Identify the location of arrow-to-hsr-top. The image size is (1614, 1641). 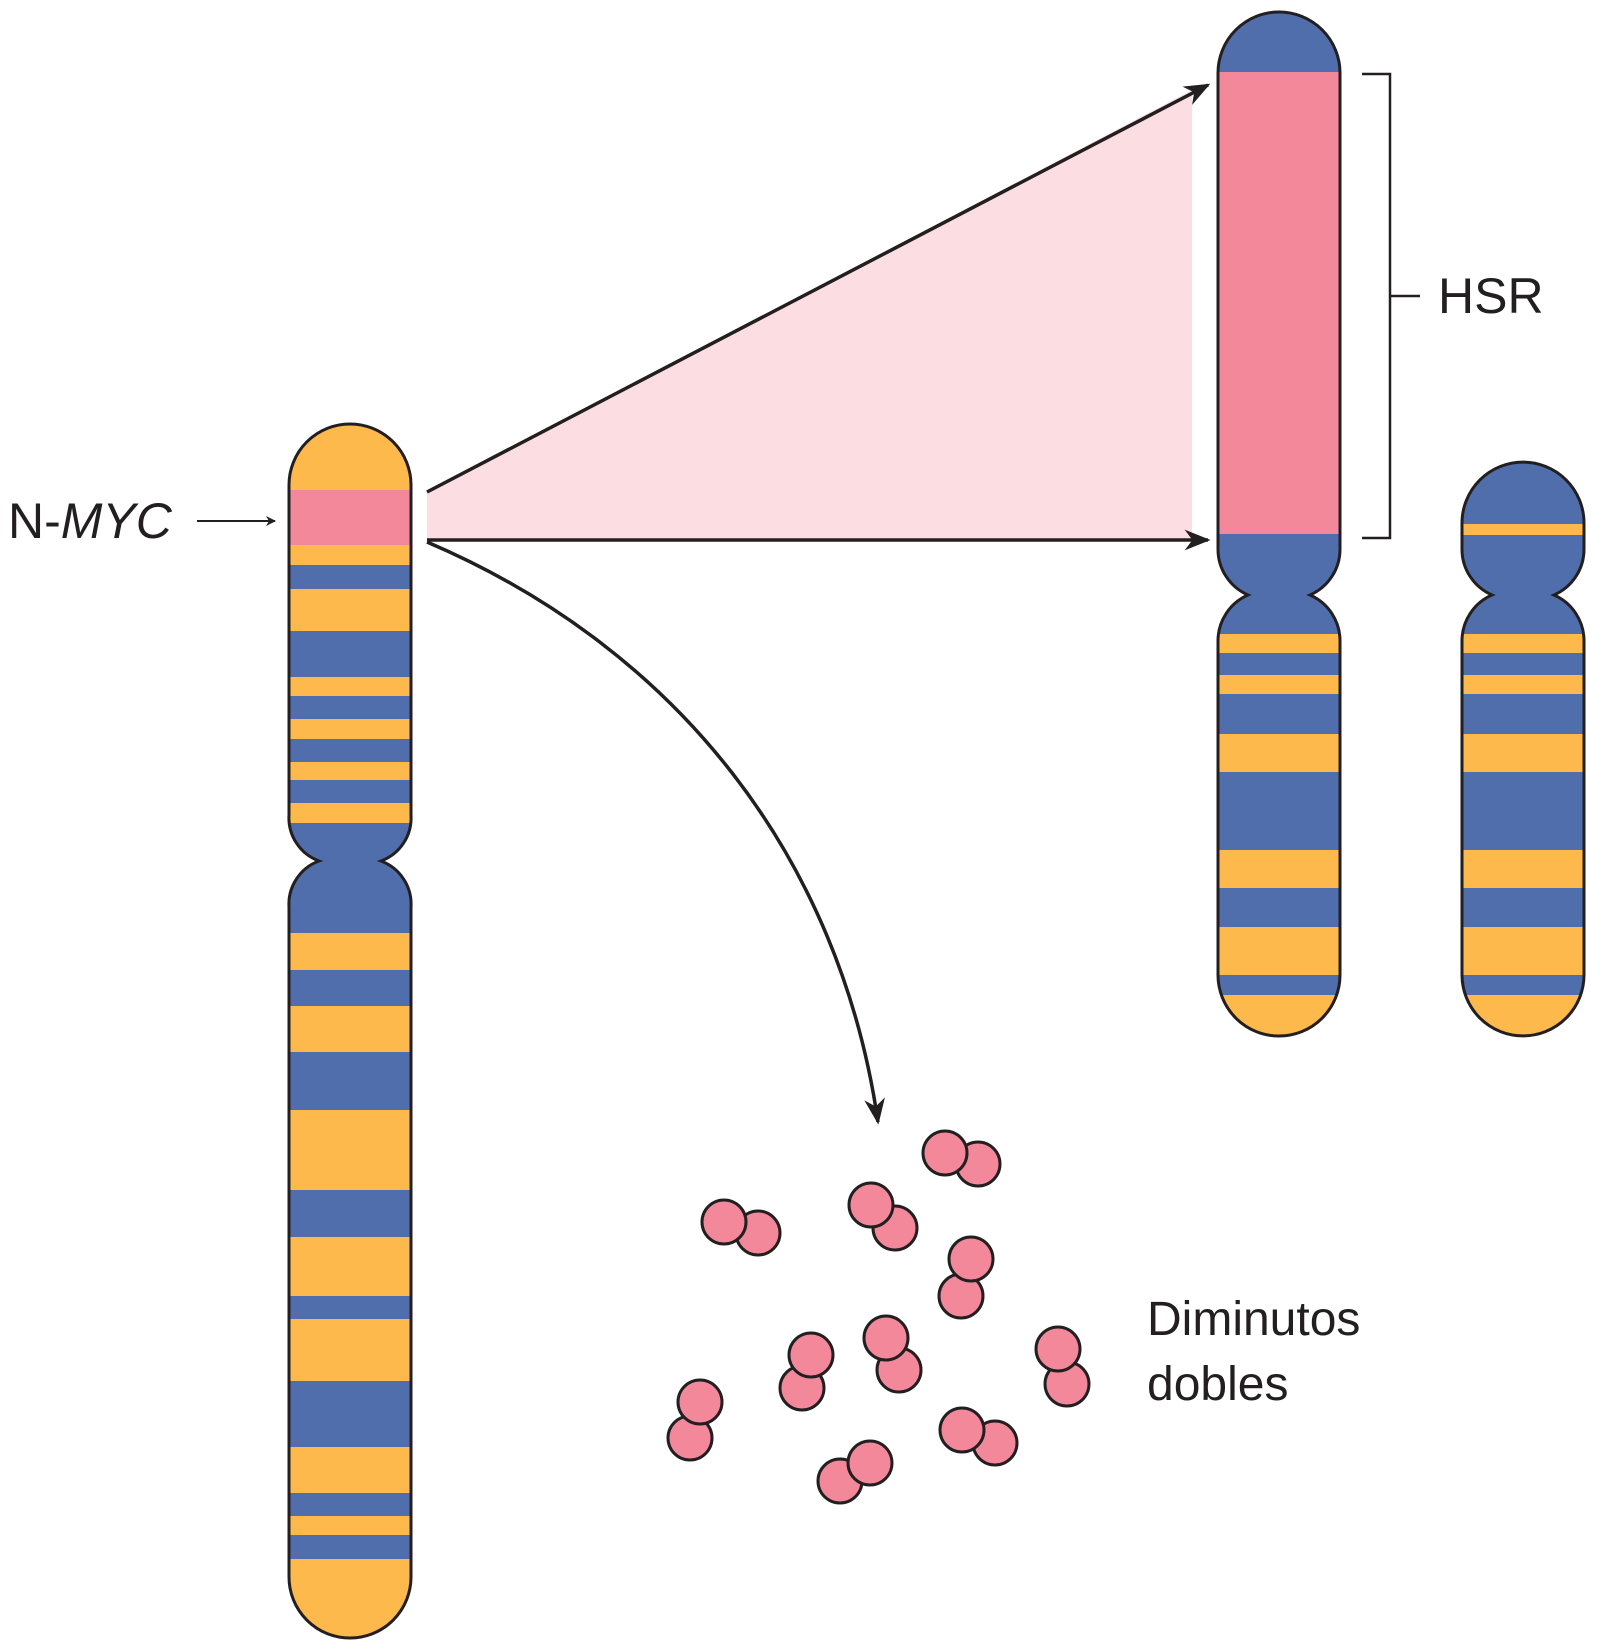
(818, 288).